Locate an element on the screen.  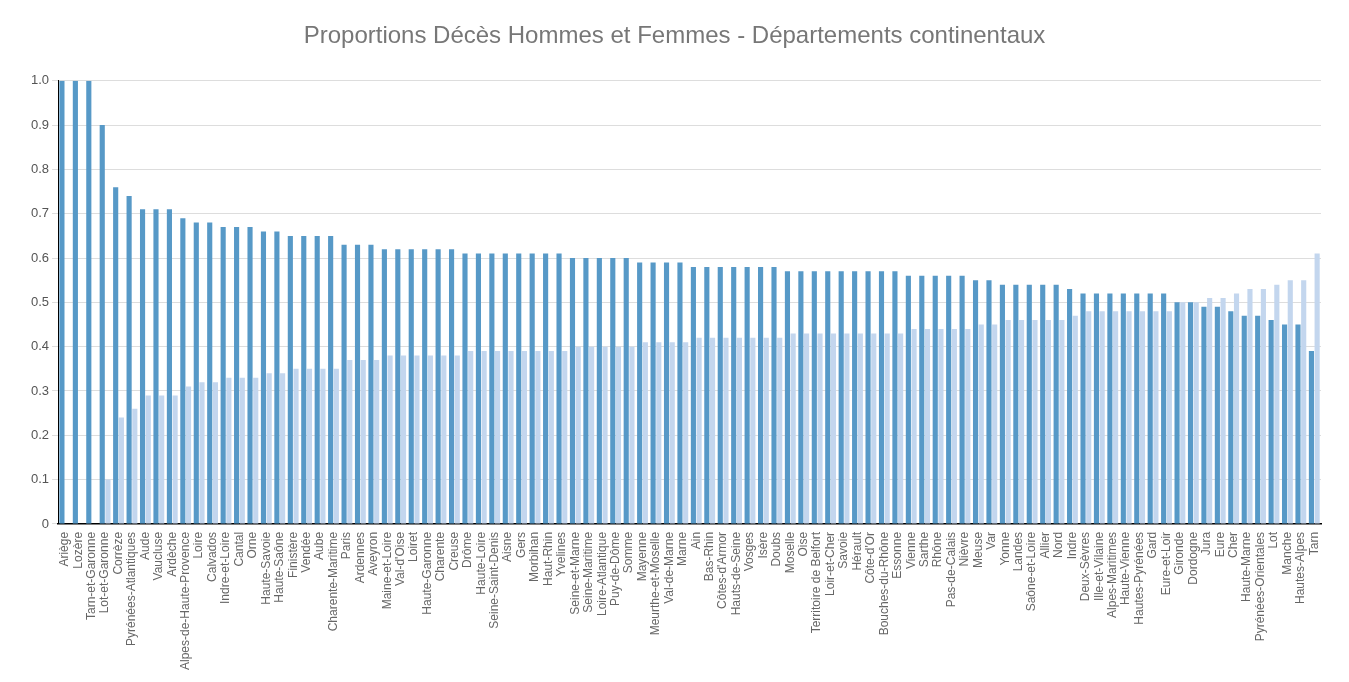
x-tick-label: Drôme is located at coordinates (467, 549).